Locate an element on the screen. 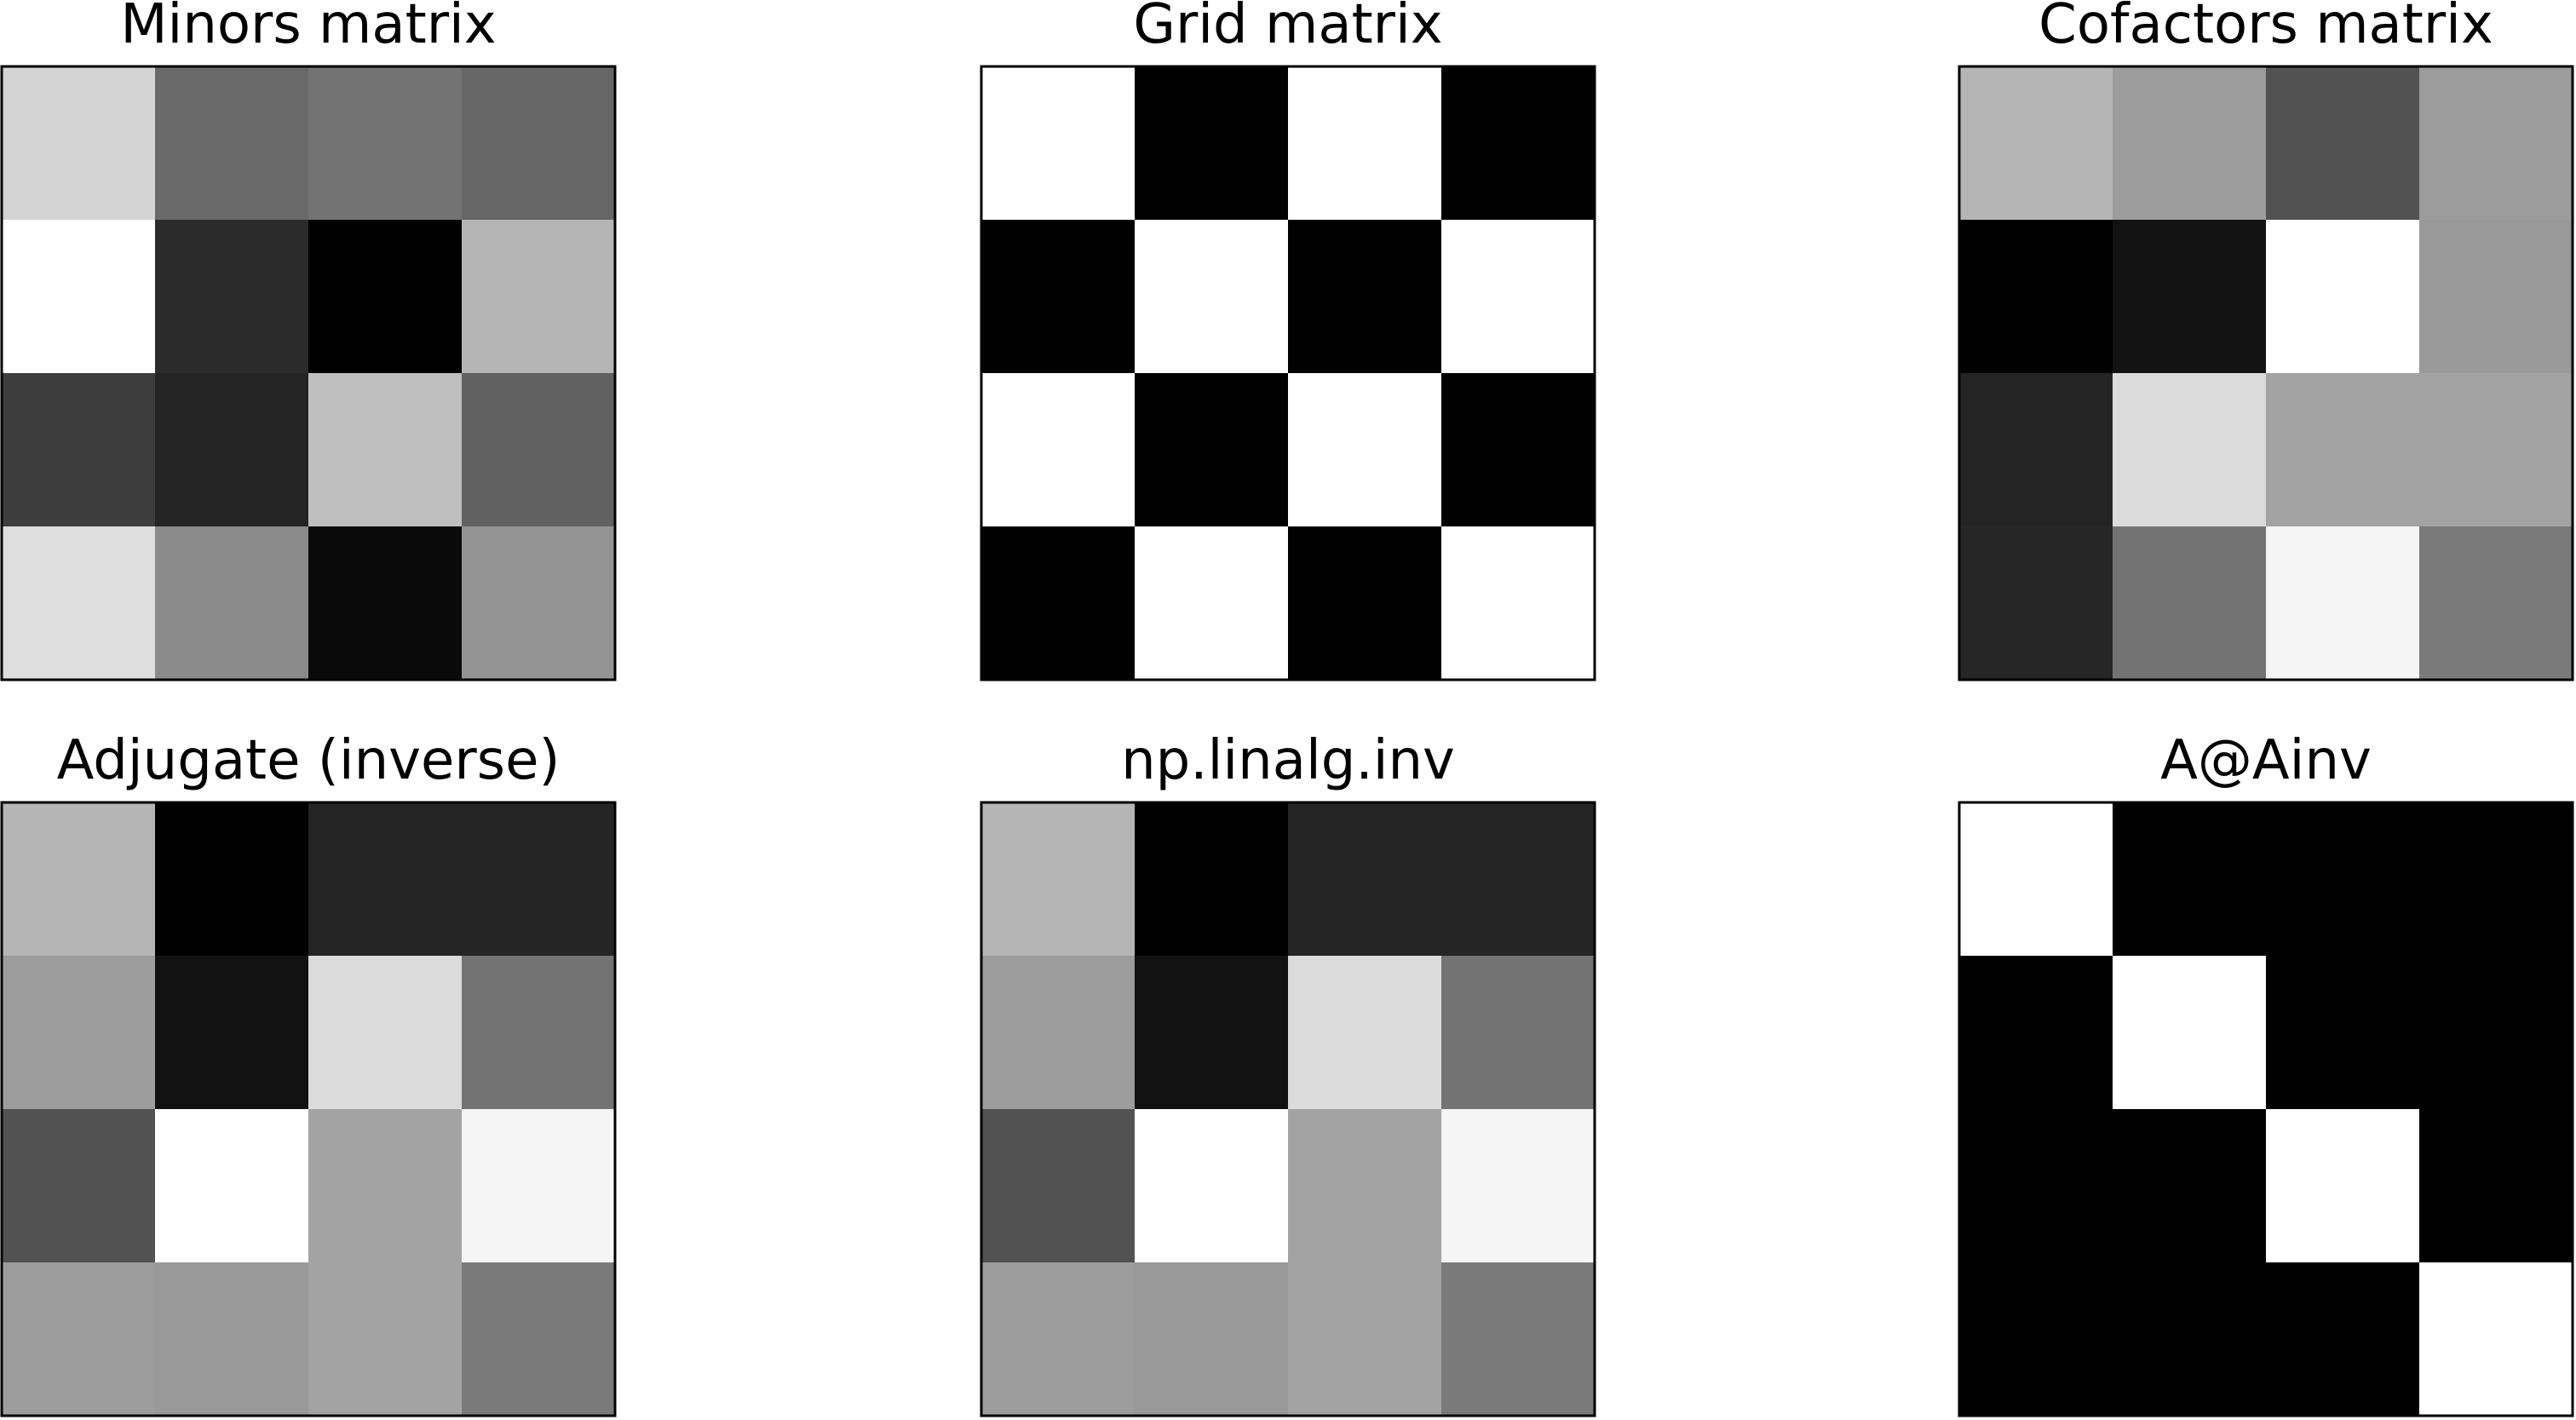 Image resolution: width=2576 pixels, height=1420 pixels. panel-title-a-at-ainv: A@Ainv is located at coordinates (2266, 760).